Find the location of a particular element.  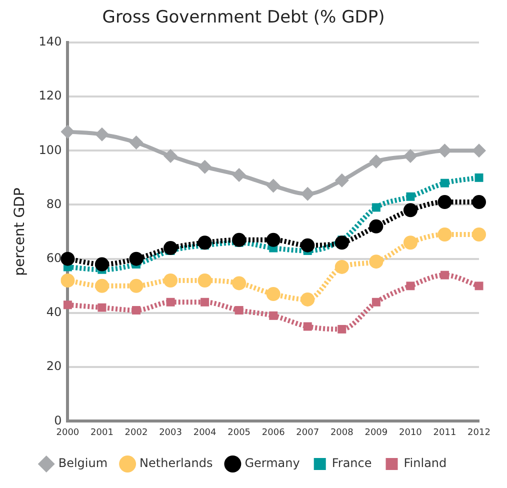

legend-label: Finland is located at coordinates (425, 463).